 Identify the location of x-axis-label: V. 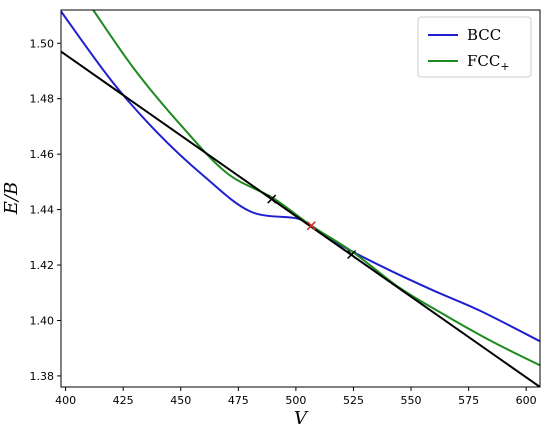
(301, 418).